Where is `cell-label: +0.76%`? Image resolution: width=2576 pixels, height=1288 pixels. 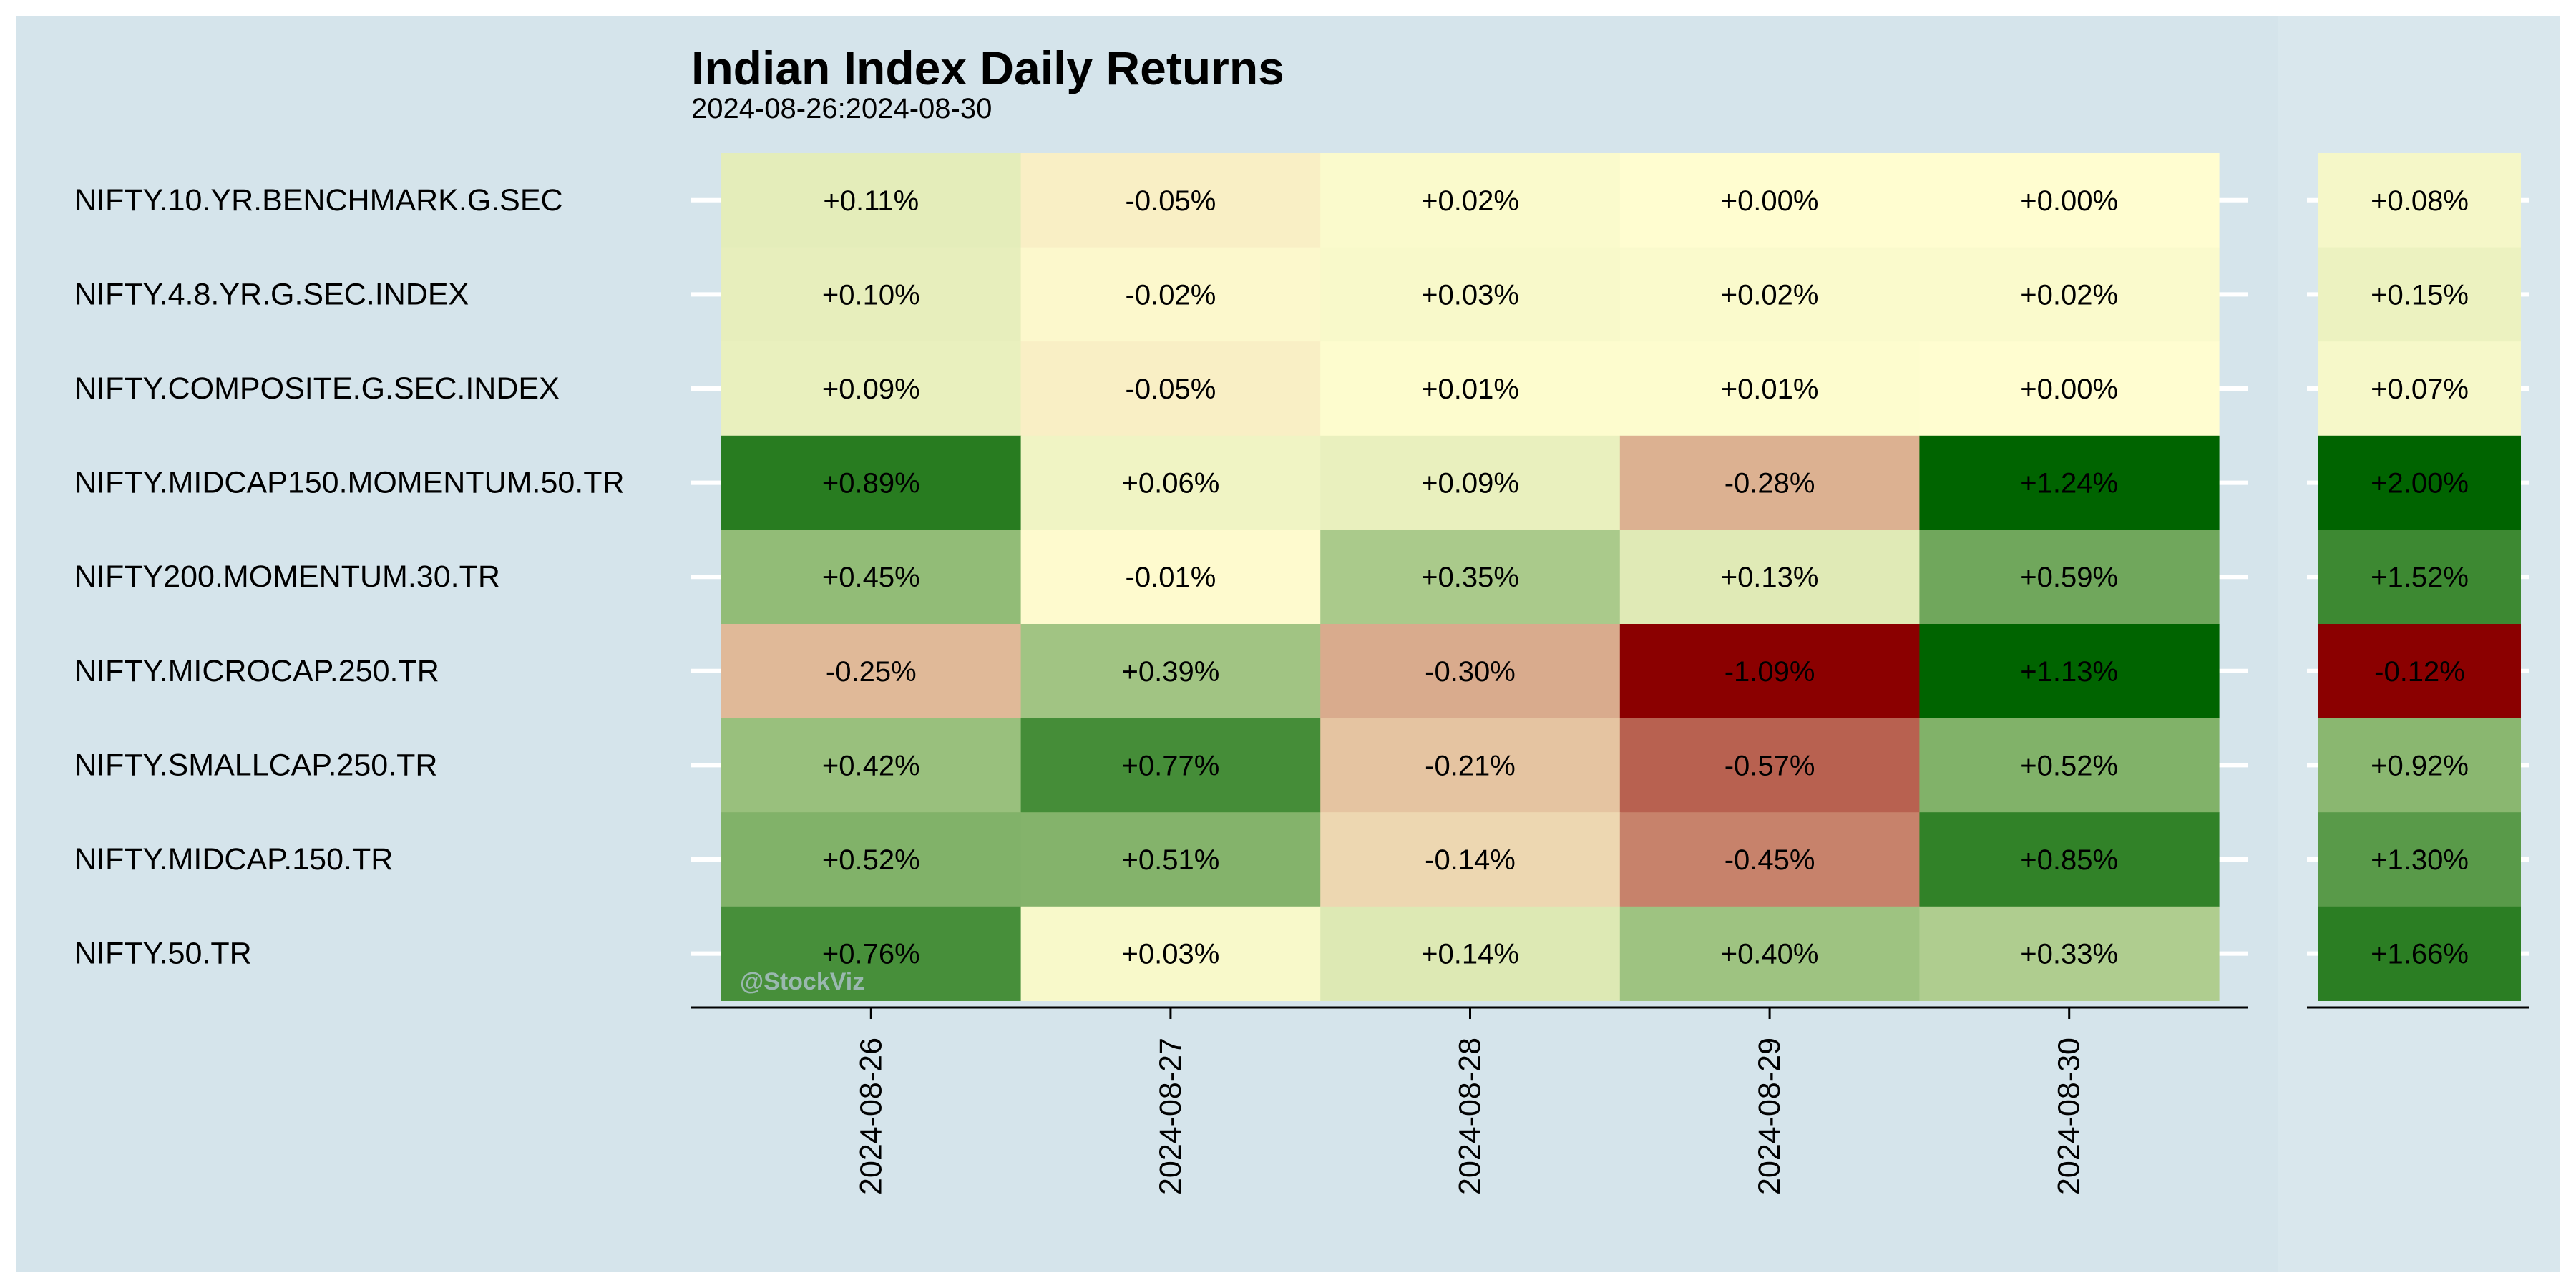
cell-label: +0.76% is located at coordinates (871, 954).